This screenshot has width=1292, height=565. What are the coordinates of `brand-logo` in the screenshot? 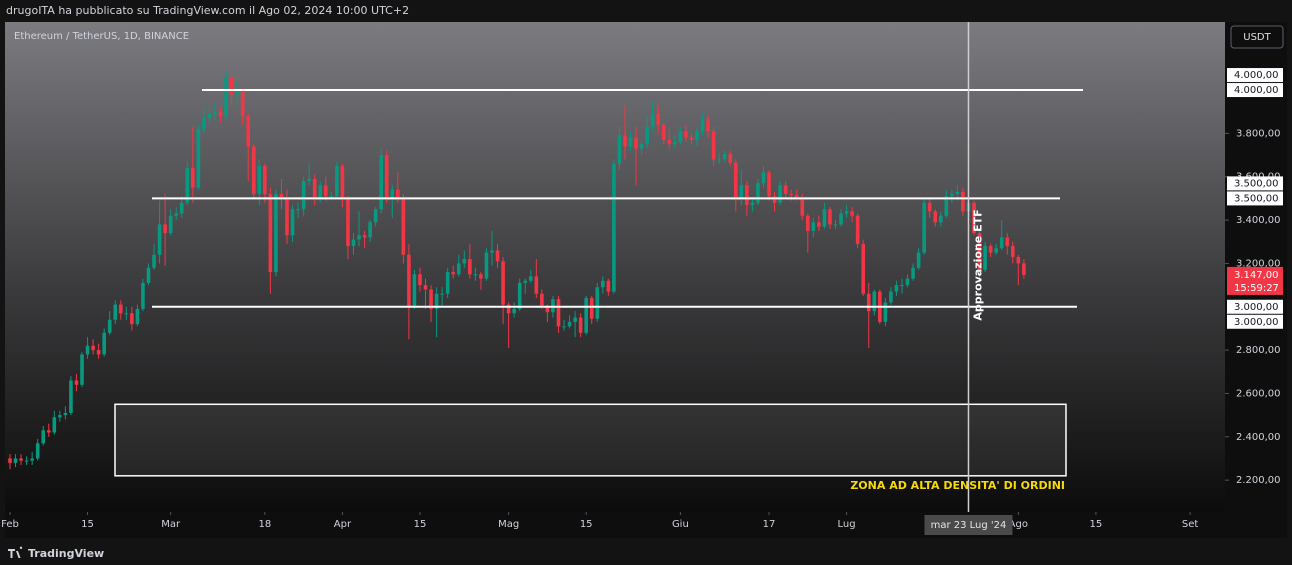 It's located at (15, 552).